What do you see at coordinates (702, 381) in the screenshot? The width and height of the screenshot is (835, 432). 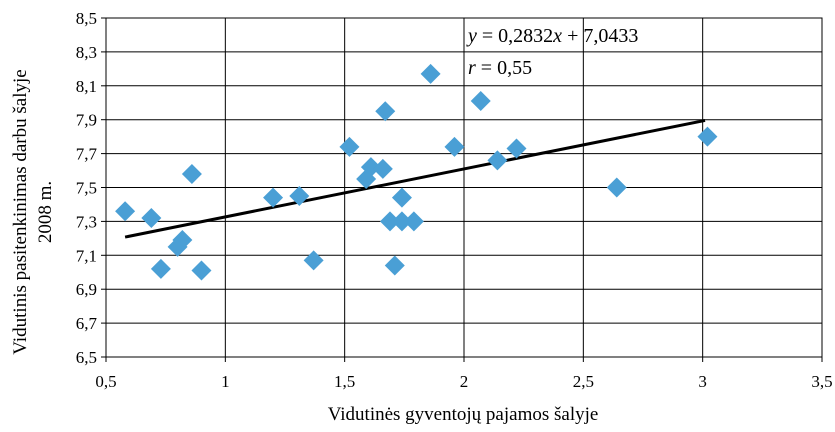 I see `x-tick-label: 3` at bounding box center [702, 381].